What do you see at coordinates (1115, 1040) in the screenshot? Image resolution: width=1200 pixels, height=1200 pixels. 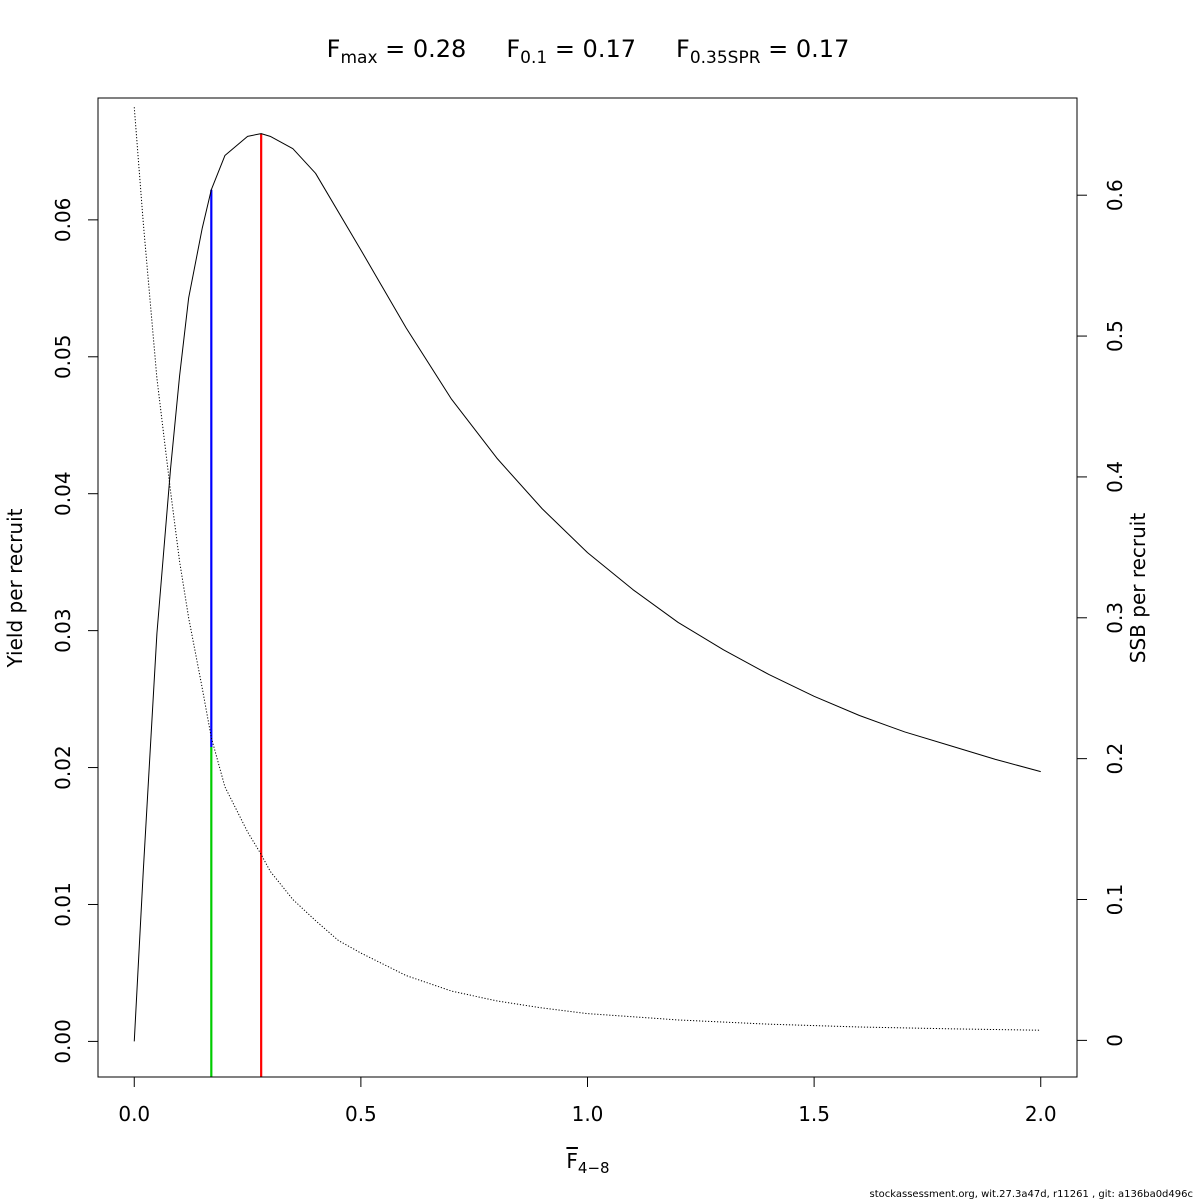 I see `y-right-tick-label: 0` at bounding box center [1115, 1040].